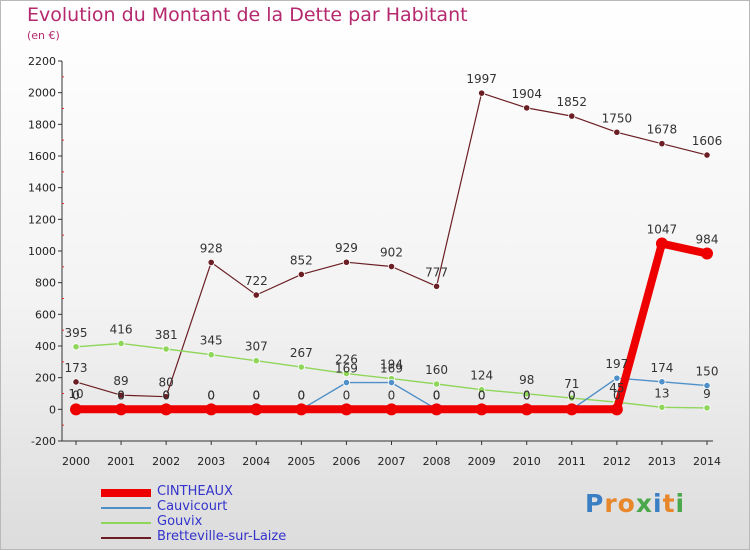 The width and height of the screenshot is (750, 551). I want to click on y-tick-label: 1000, so click(42, 251).